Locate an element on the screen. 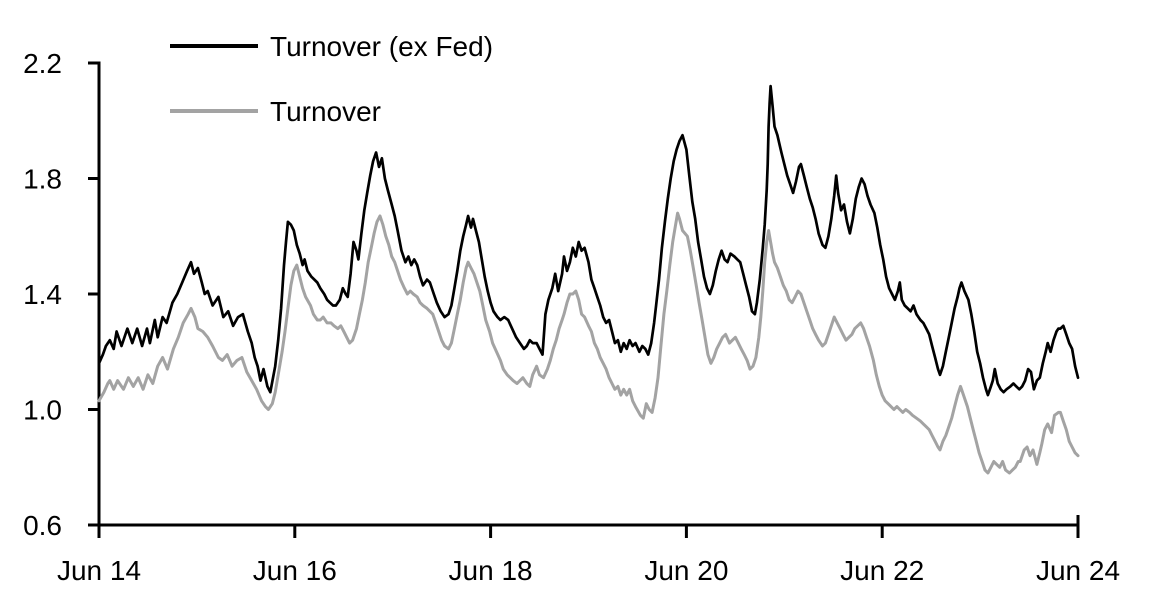 The width and height of the screenshot is (1152, 602). y-axis-ticks: 0.6 1.0 1.4 1.8 2.2 is located at coordinates (61, 294).